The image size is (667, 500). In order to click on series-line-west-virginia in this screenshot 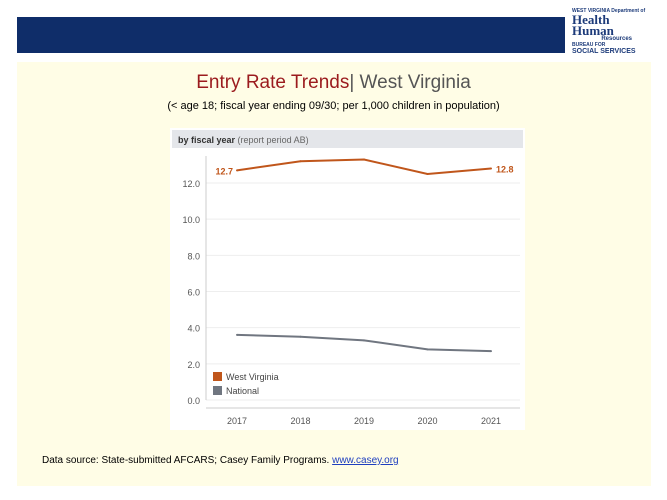, I will do `click(364, 166)`.